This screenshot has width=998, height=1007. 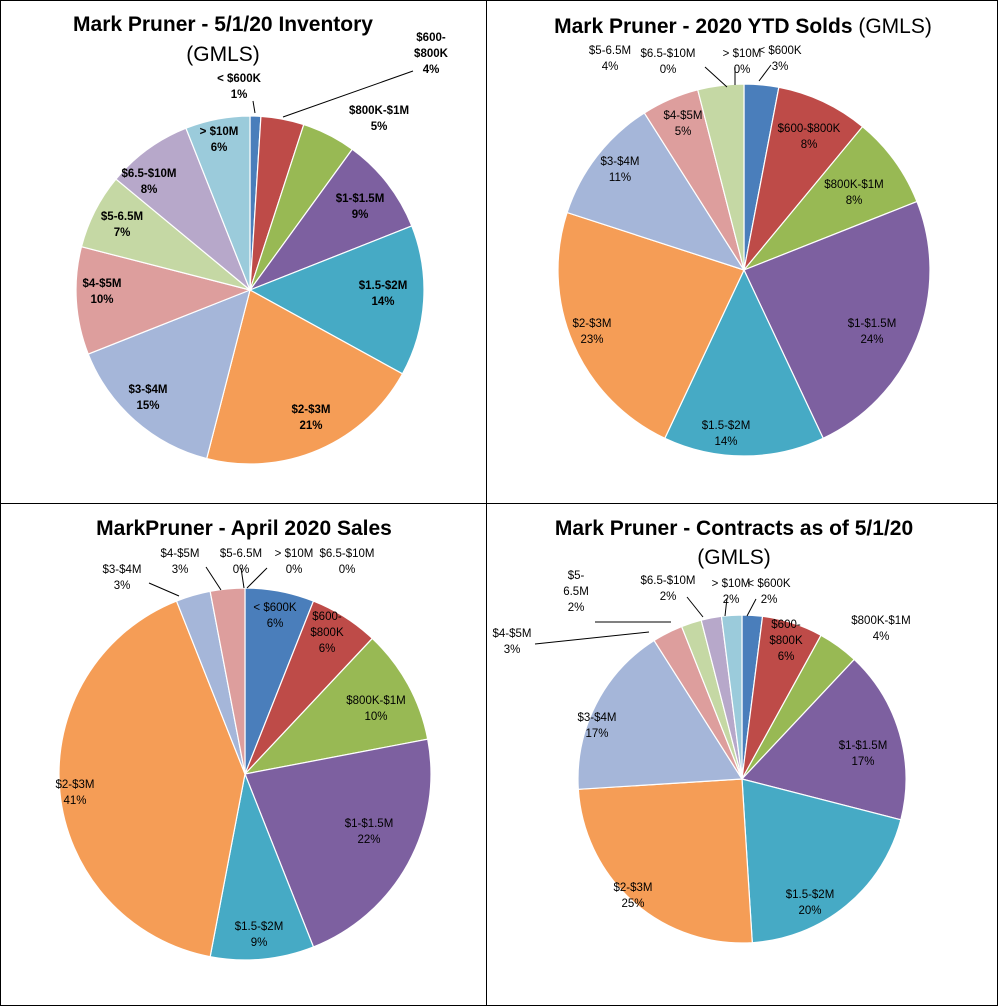 What do you see at coordinates (731, 592) in the screenshot?
I see `slice-label-10m: > $10M 2%` at bounding box center [731, 592].